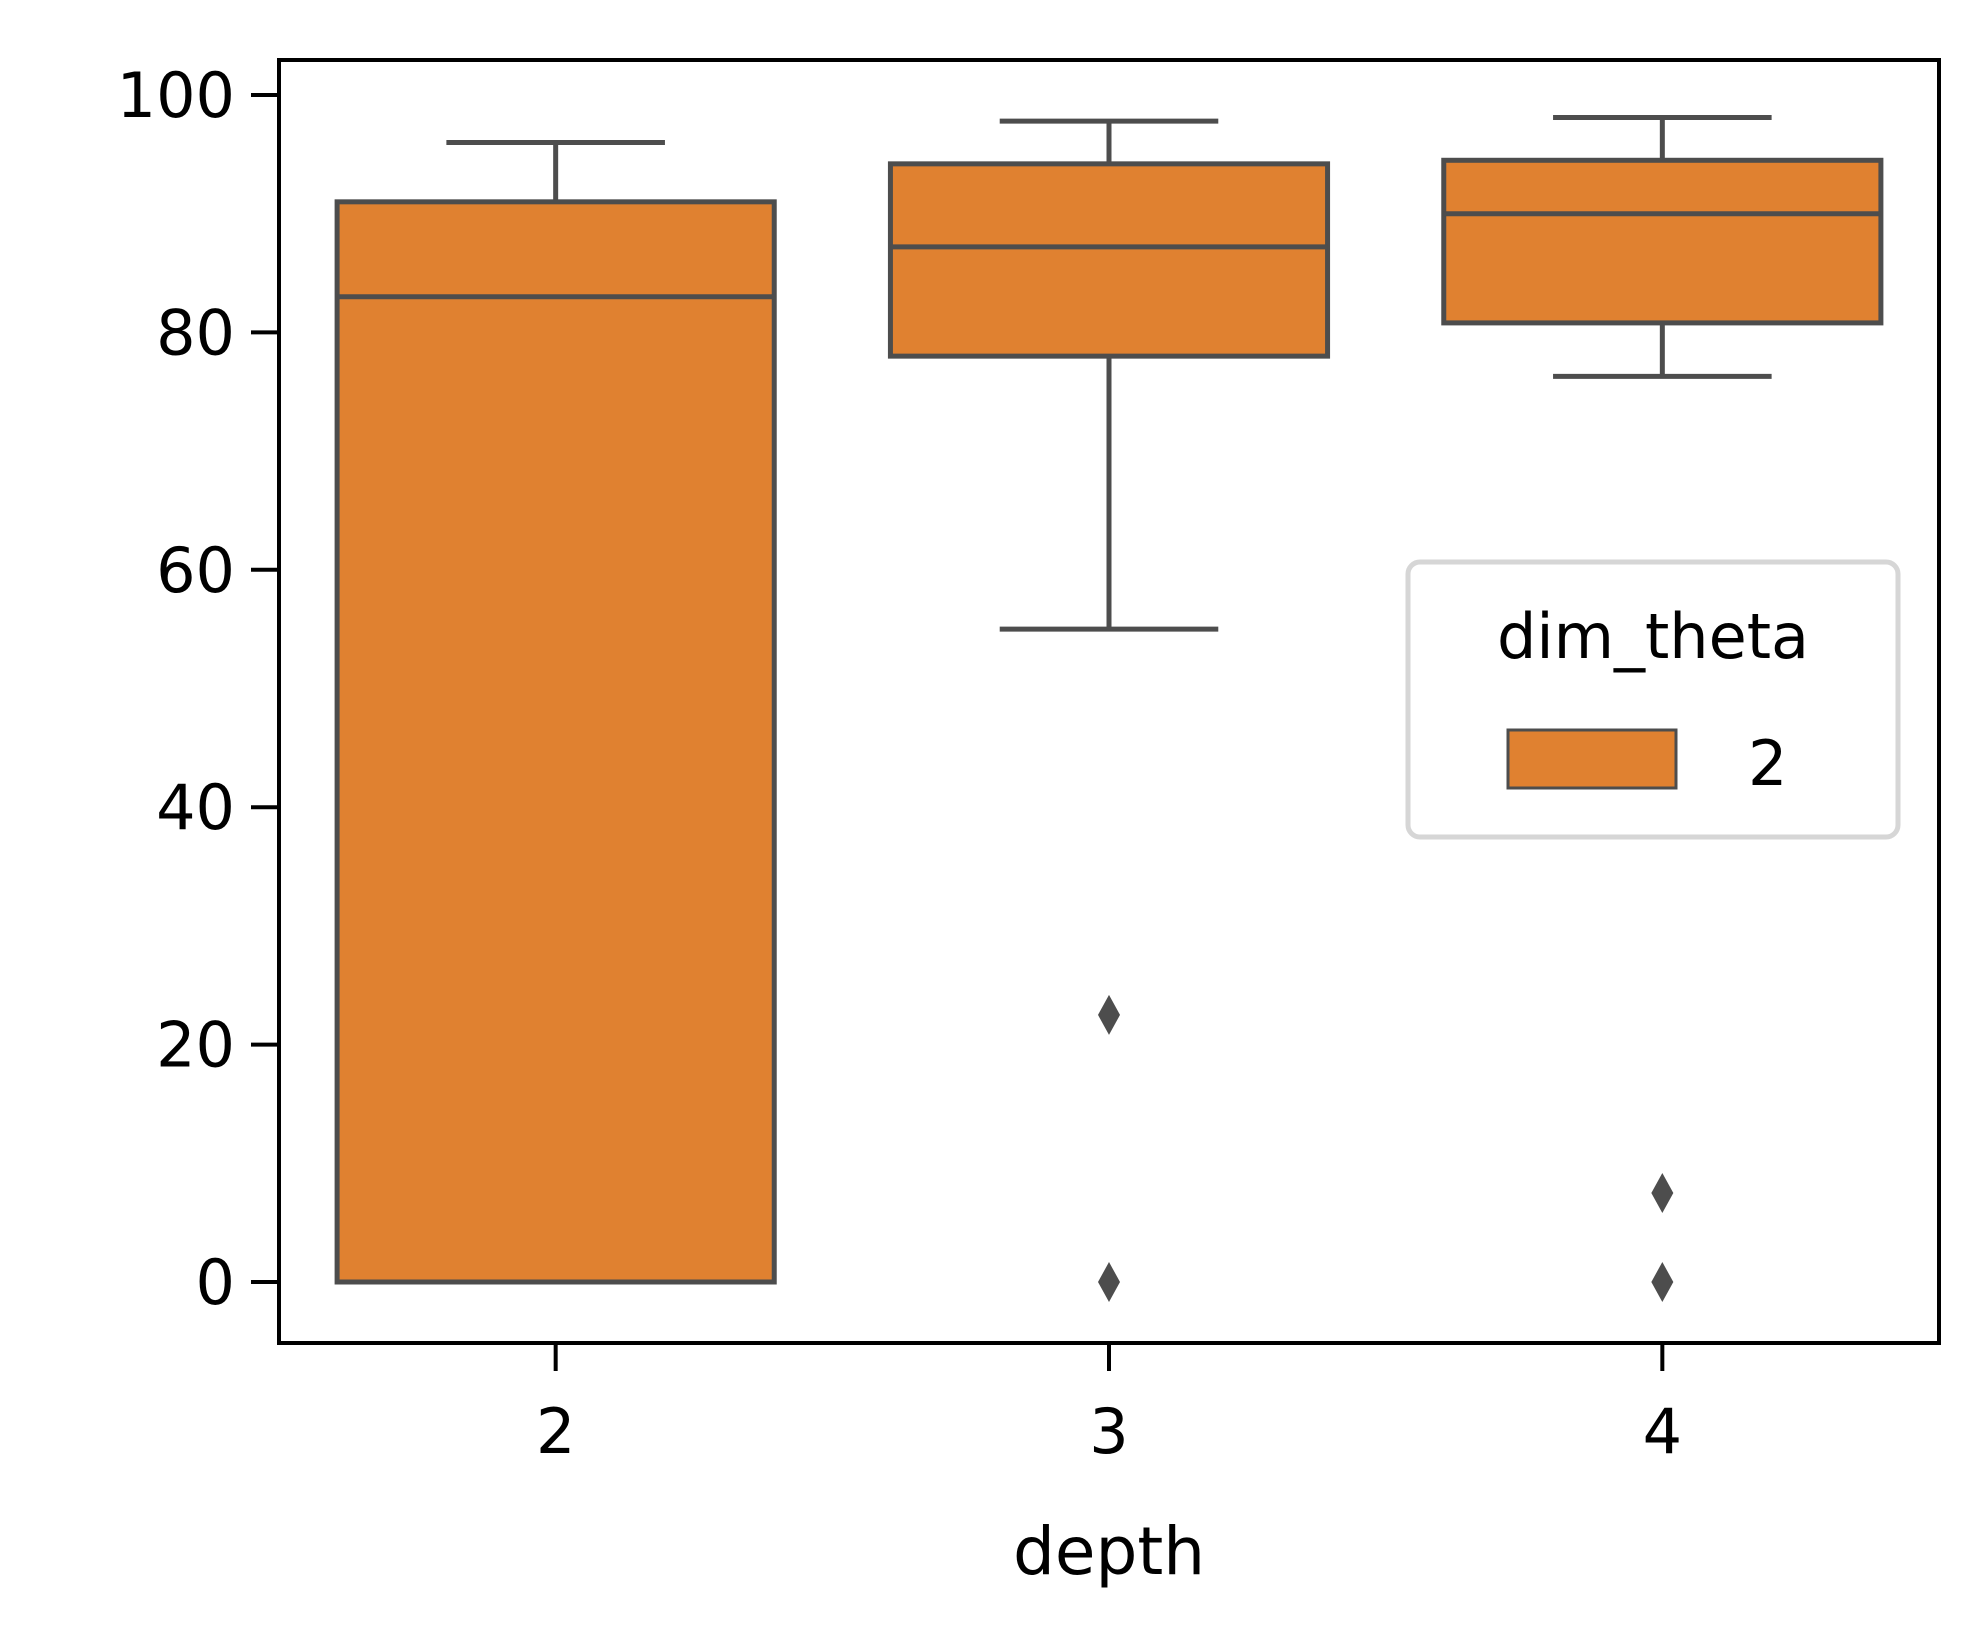 The width and height of the screenshot is (1983, 1644). Describe the element at coordinates (195, 570) in the screenshot. I see `y-tick-label: 60` at that location.